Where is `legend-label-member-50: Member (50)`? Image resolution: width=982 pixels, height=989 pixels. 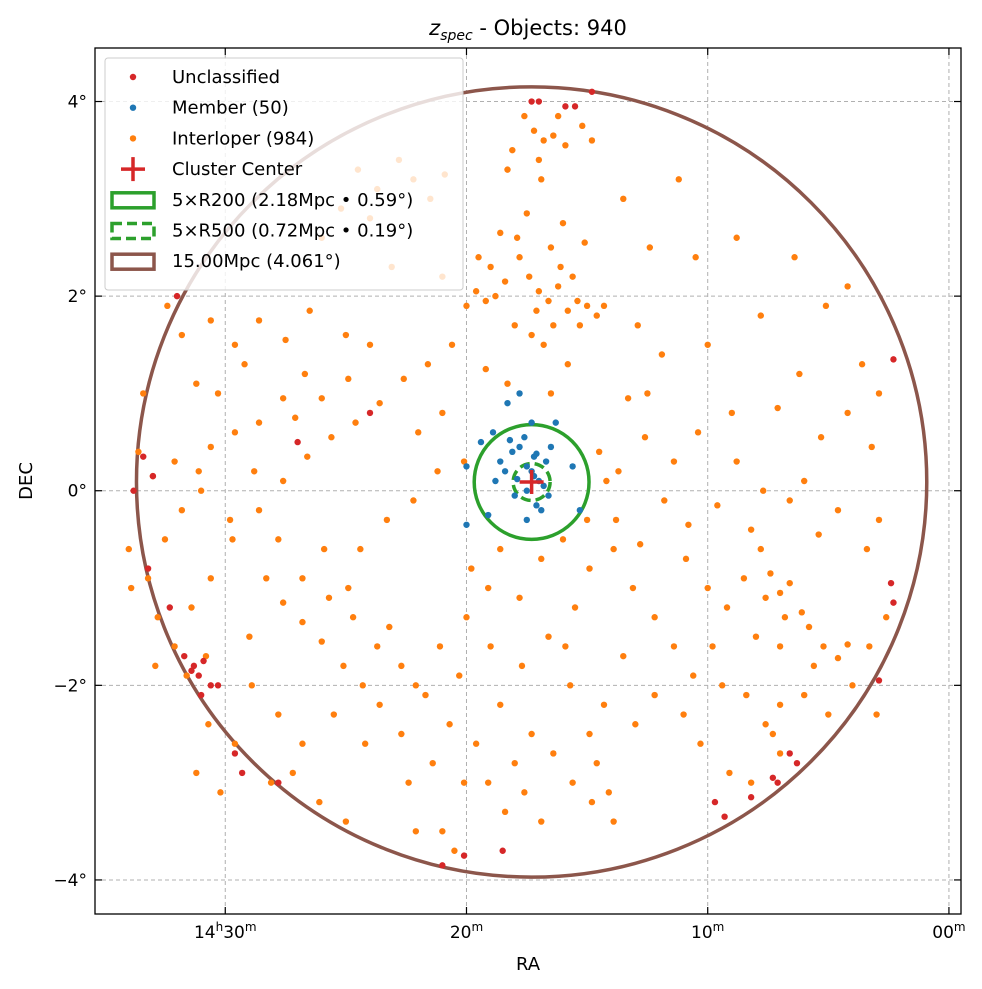 legend-label-member-50: Member (50) is located at coordinates (230, 108).